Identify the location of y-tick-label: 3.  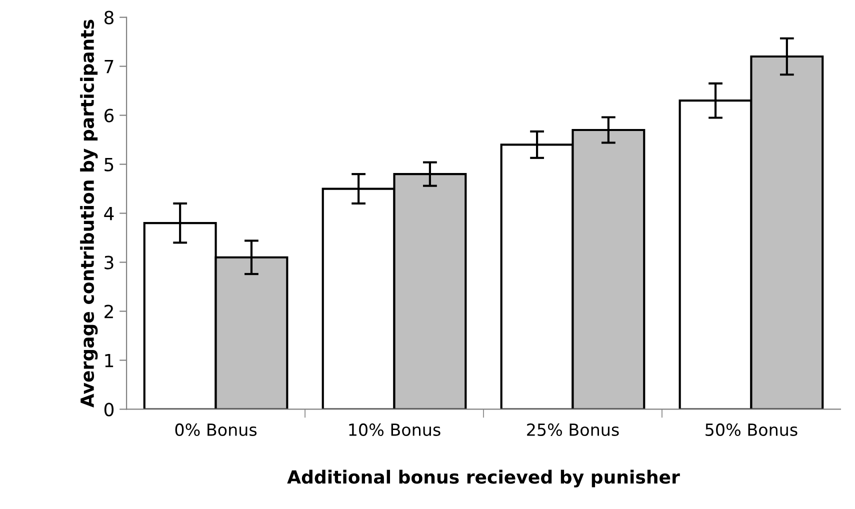
(109, 263).